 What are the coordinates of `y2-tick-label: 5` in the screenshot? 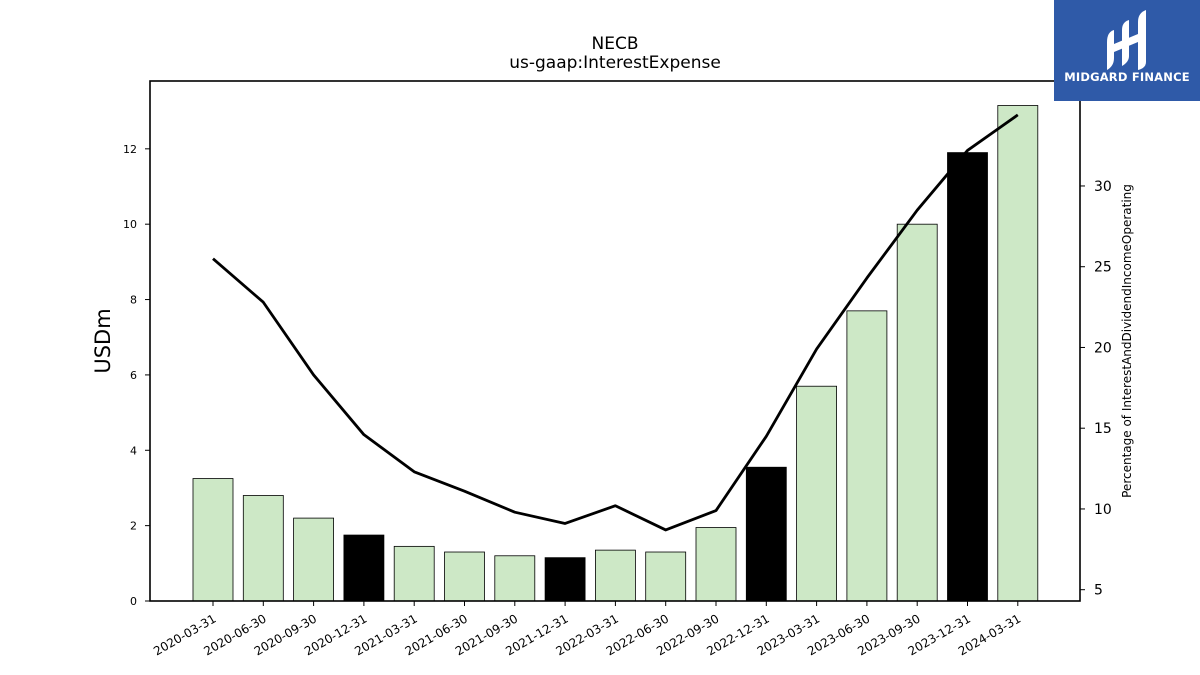 It's located at (1098, 591).